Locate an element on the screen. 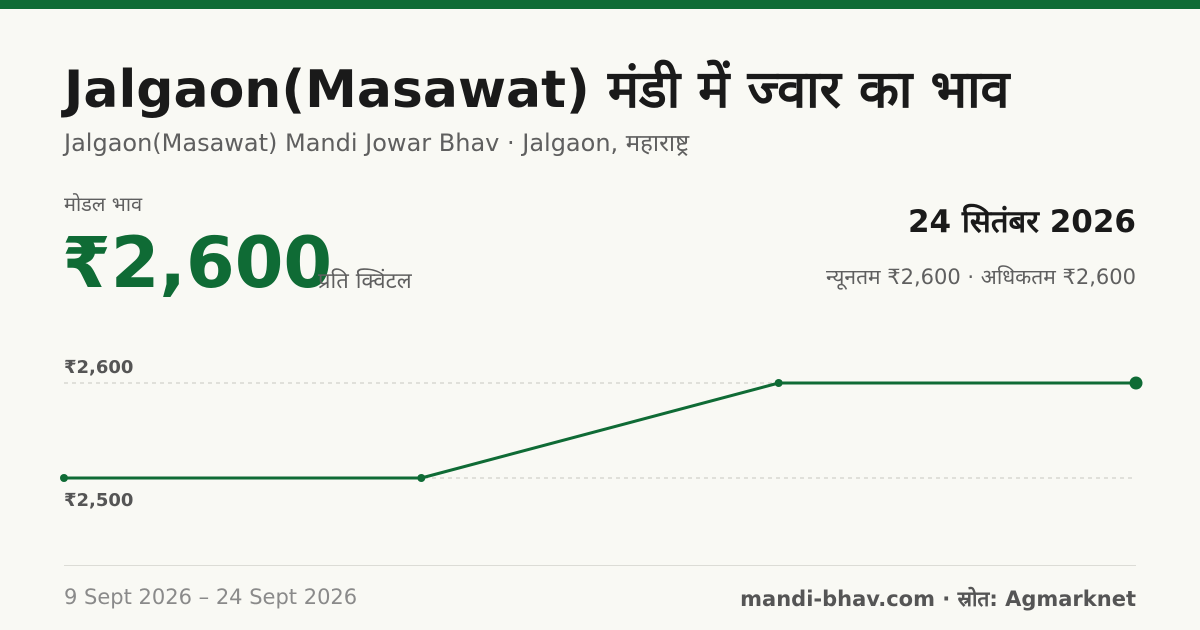  price-date: 24 सितंबर 2026 is located at coordinates (1021, 222).